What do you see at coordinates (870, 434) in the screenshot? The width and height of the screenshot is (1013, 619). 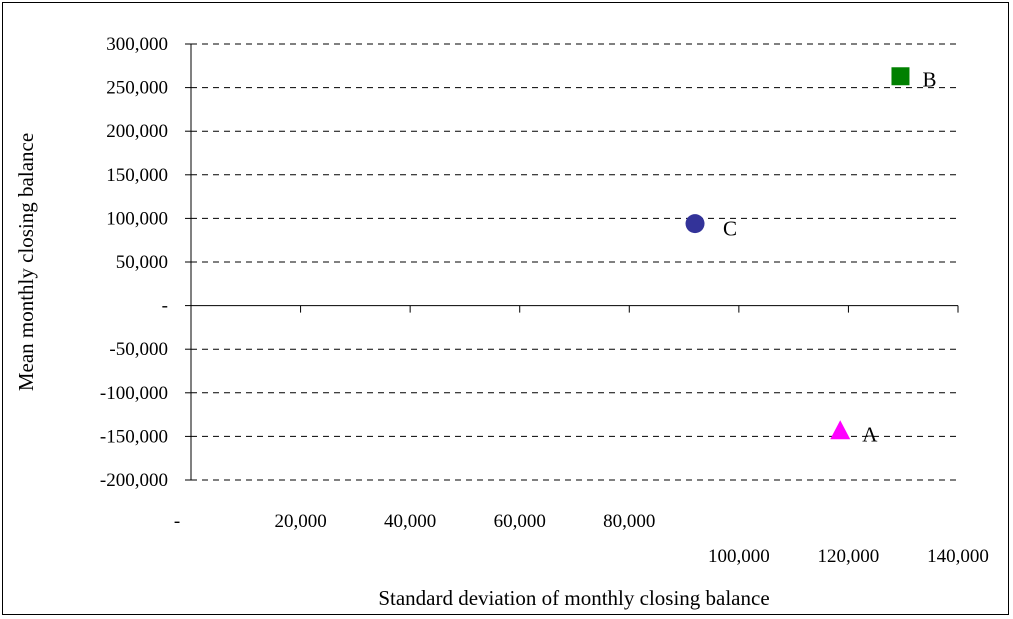 I see `point-label-a: A` at bounding box center [870, 434].